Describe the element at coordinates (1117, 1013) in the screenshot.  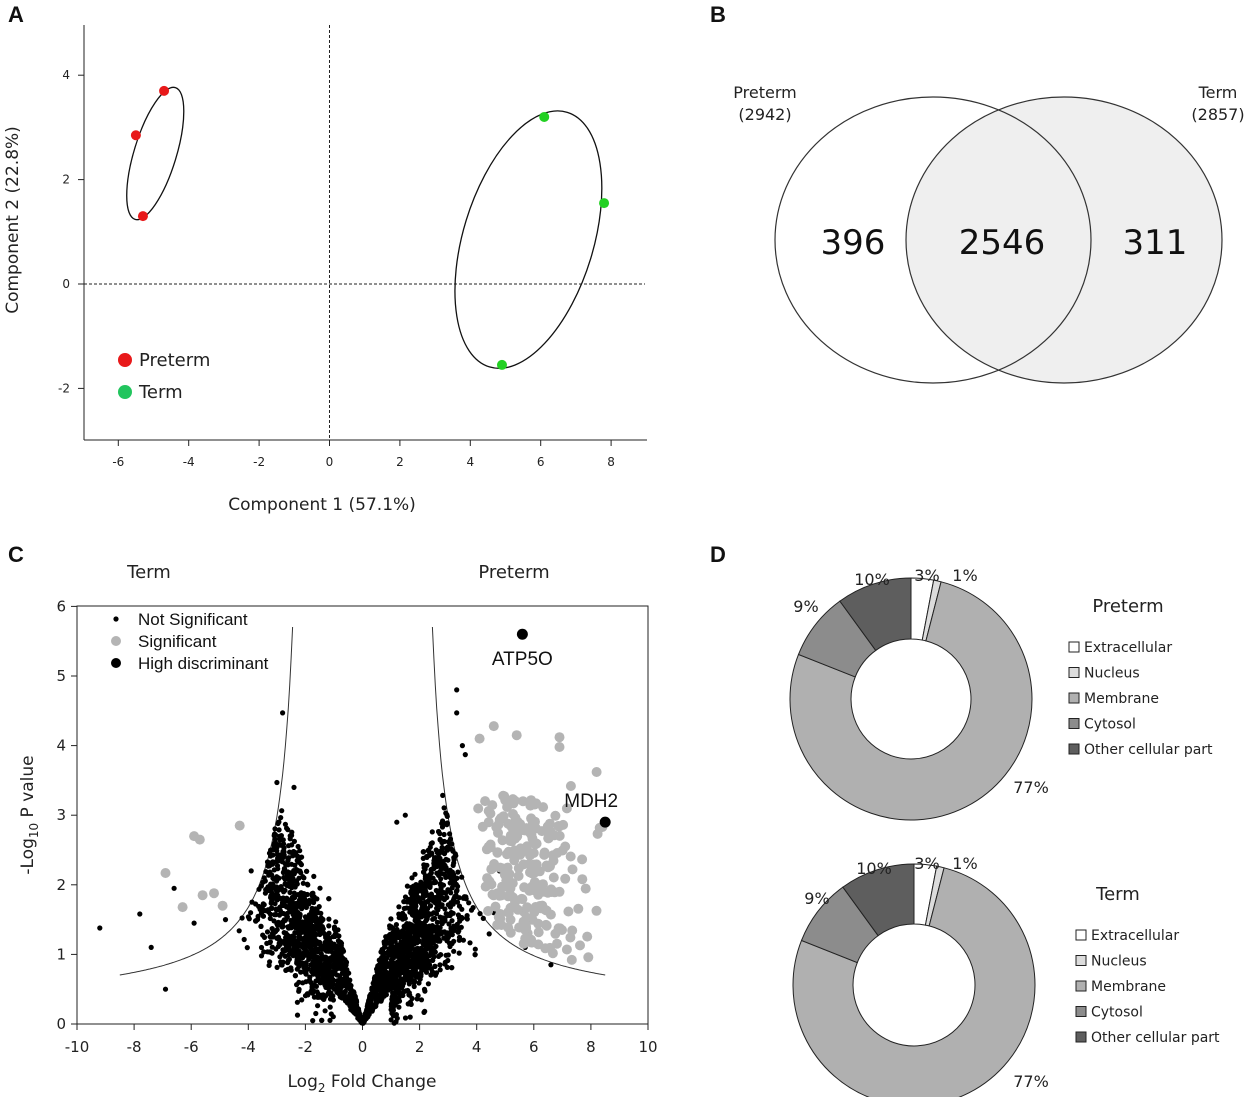
I see `legend-label-cytosol: Cytosol` at that location.